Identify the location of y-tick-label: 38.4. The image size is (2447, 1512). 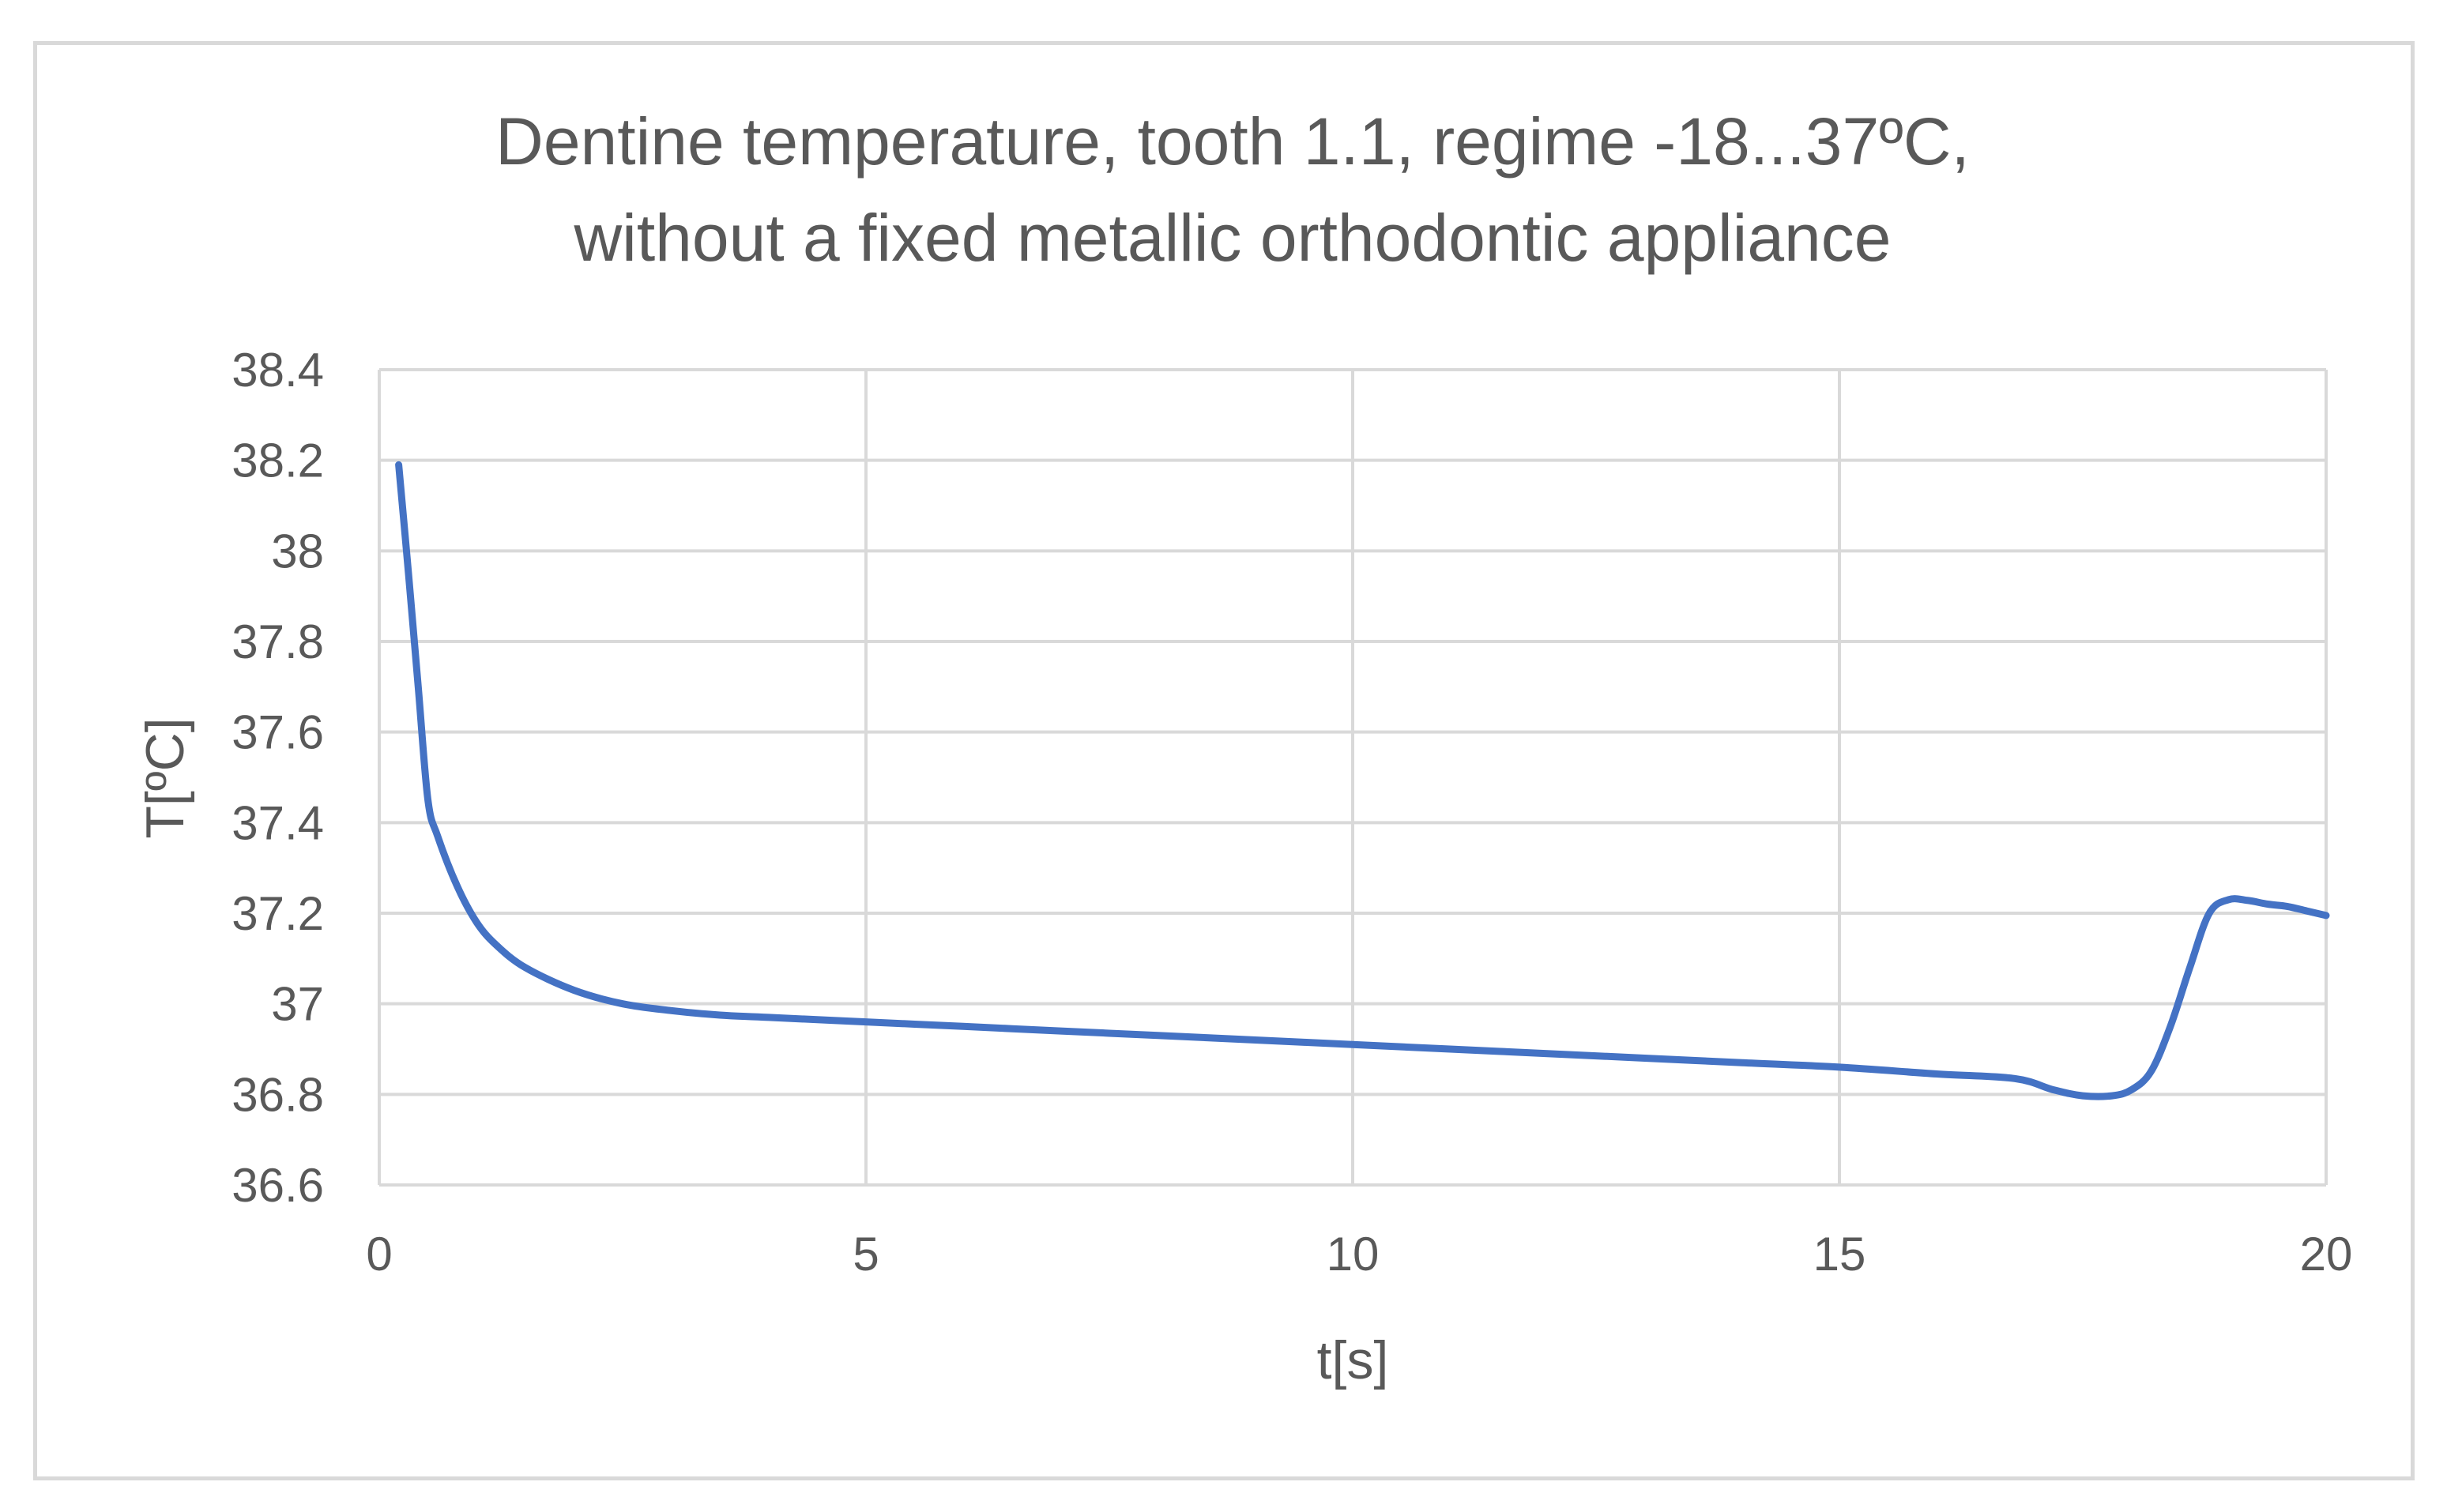
(278, 370).